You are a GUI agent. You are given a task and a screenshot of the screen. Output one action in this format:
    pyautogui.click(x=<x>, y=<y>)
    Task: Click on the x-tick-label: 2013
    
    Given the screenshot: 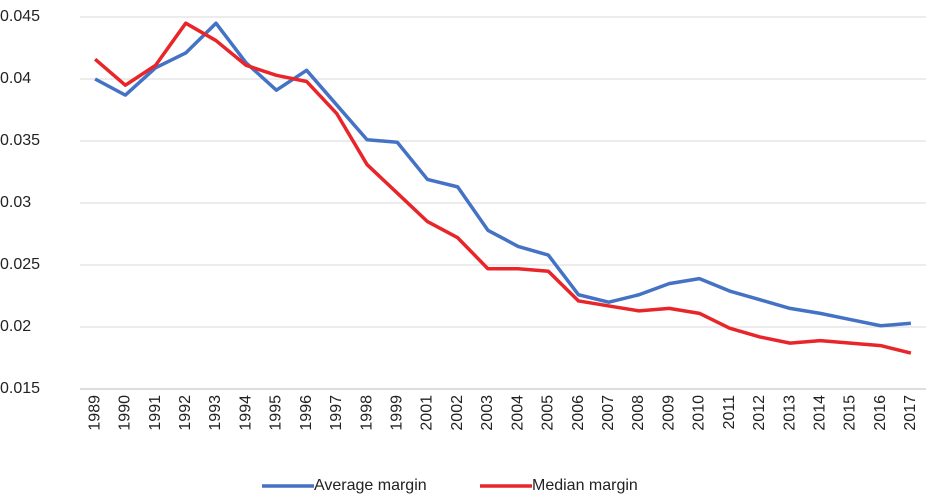 What is the action you would take?
    pyautogui.click(x=789, y=413)
    